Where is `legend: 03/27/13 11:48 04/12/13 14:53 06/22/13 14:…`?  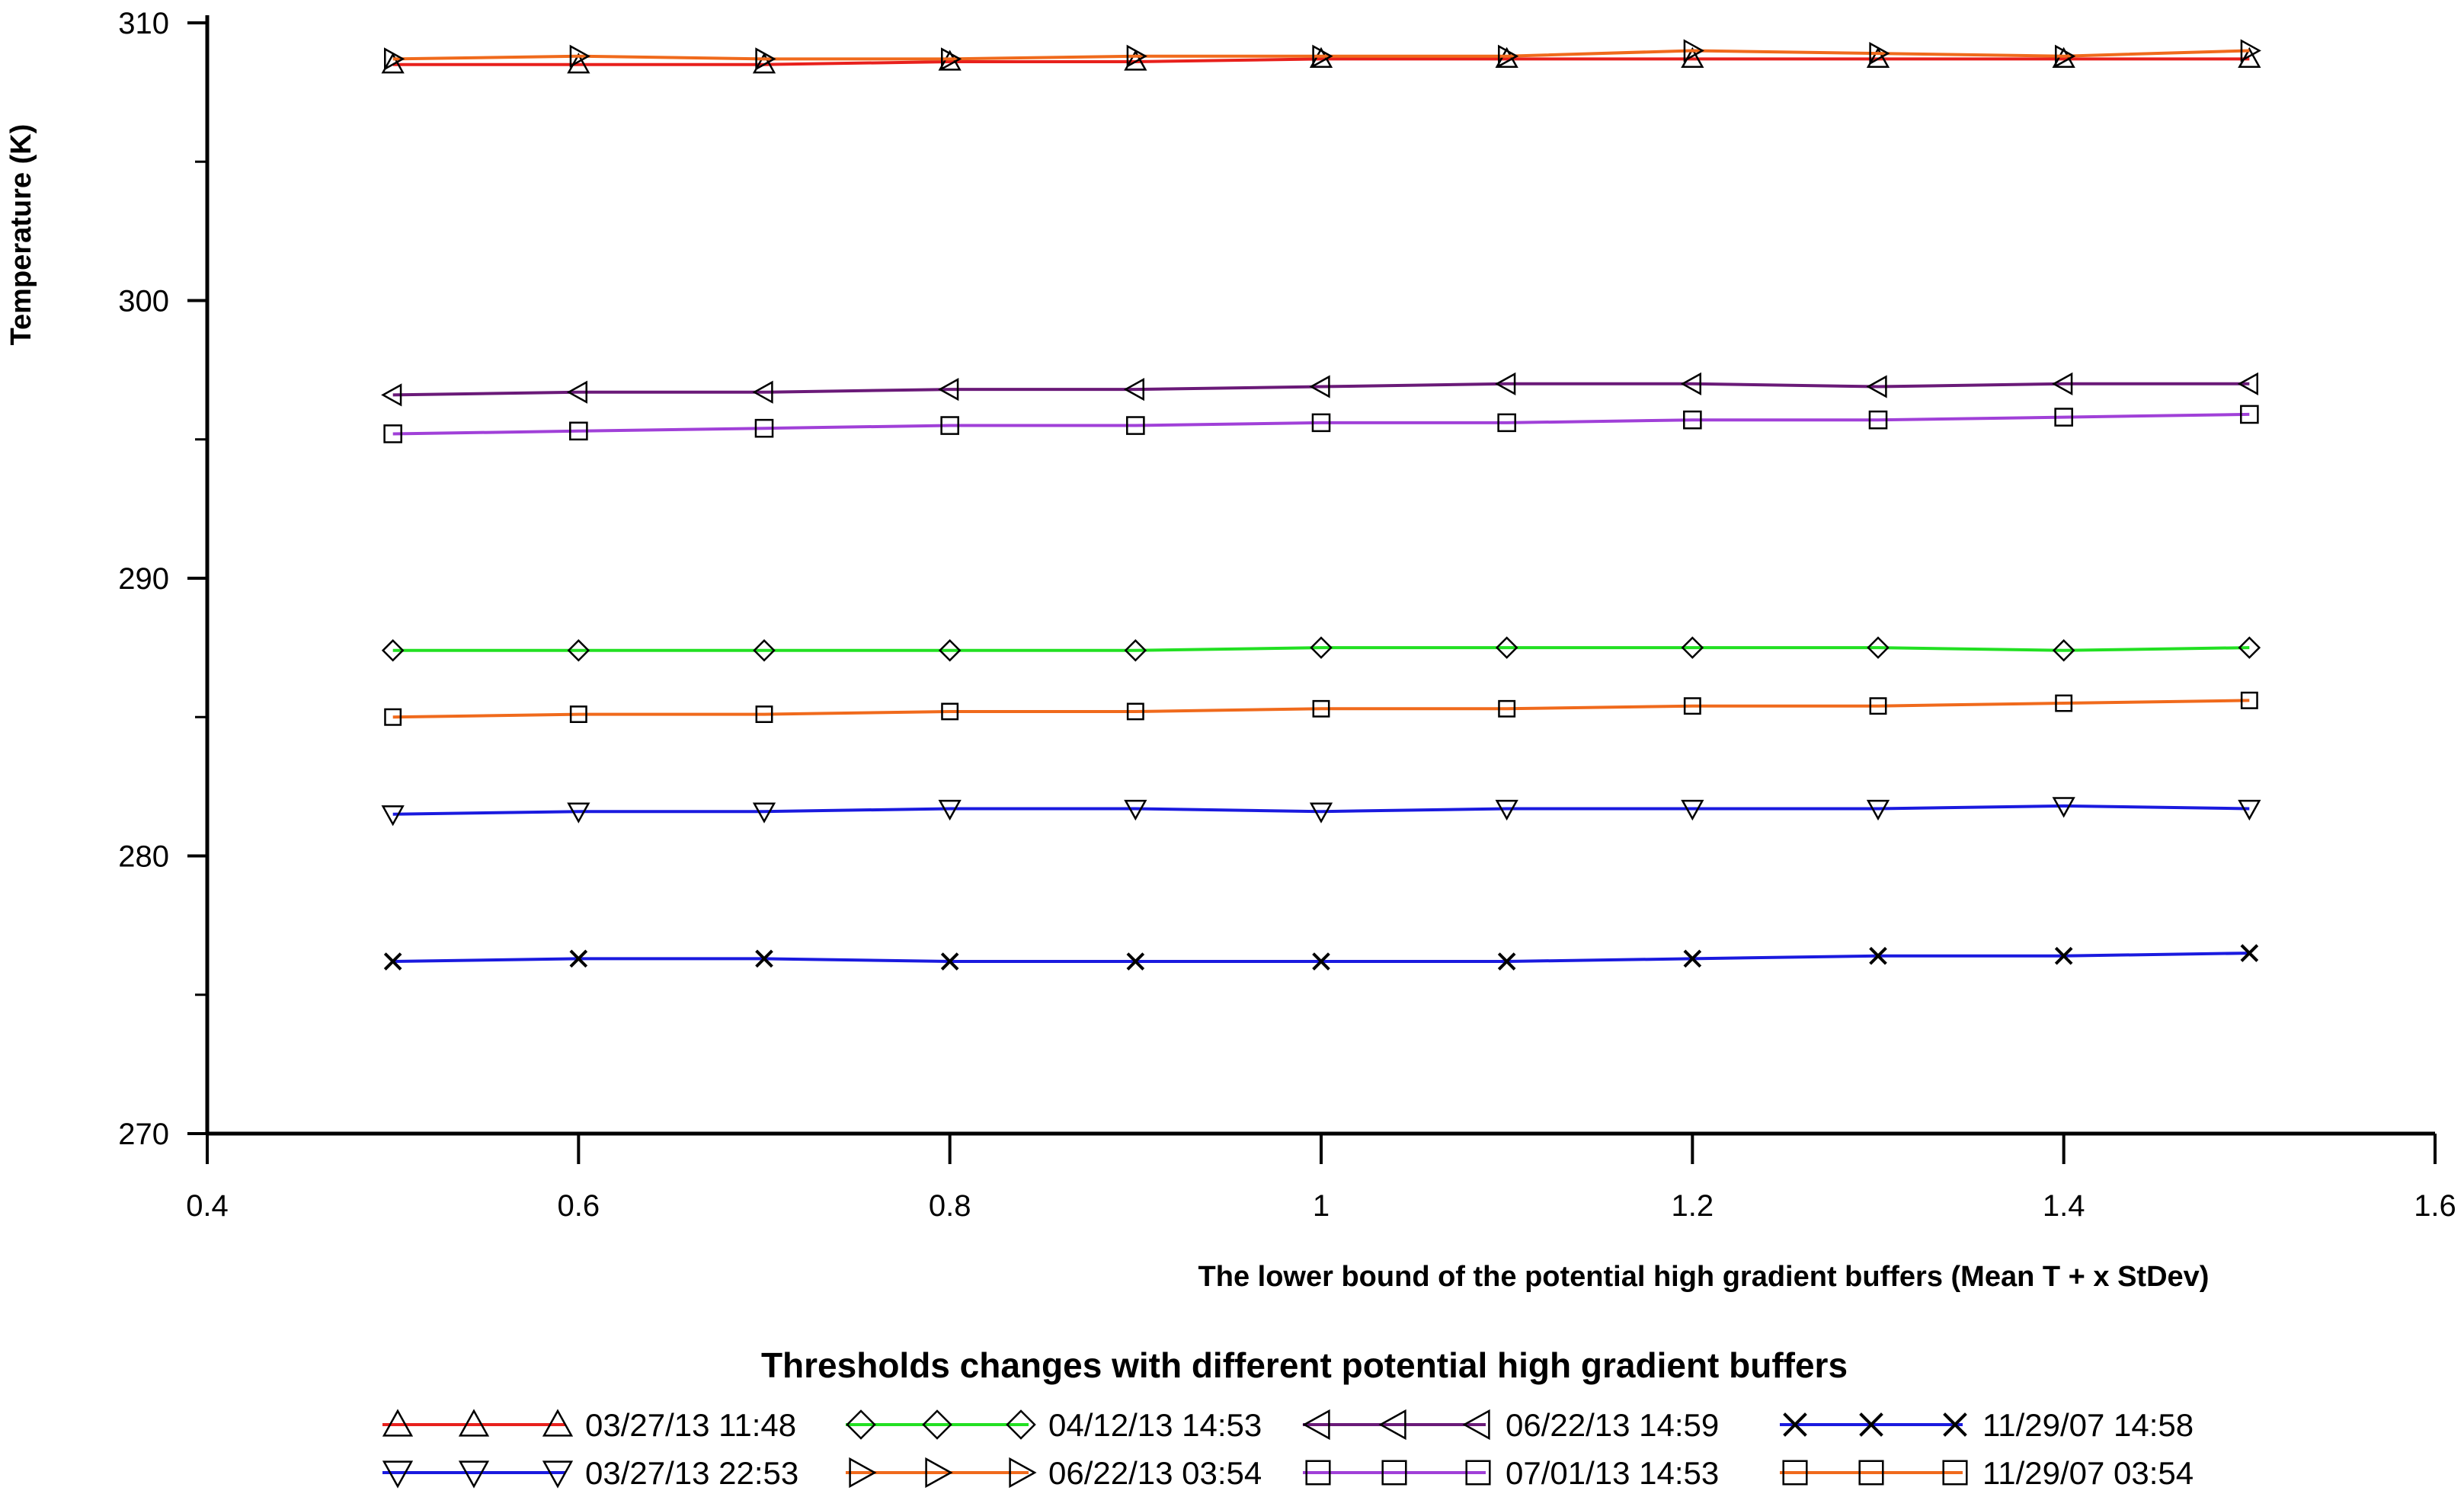 legend: 03/27/13 11:48 04/12/13 14:53 06/22/13 14:… is located at coordinates (1288, 1449).